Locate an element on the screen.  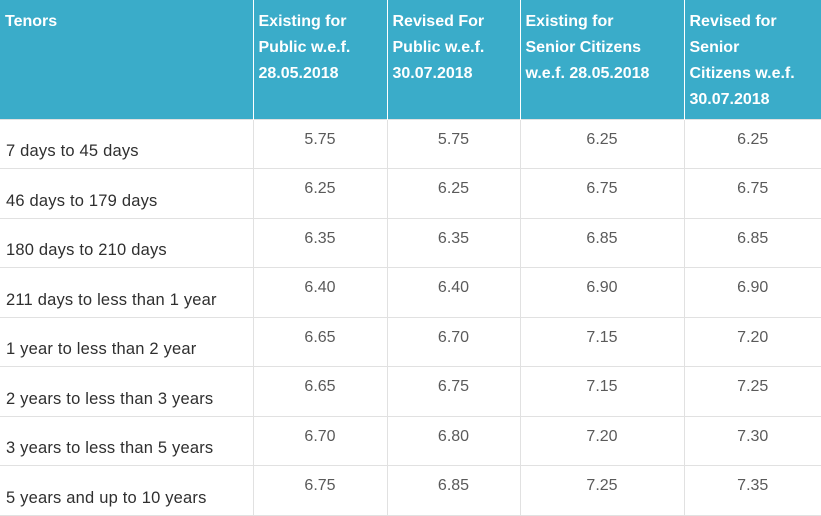
header-line: Citizens w.e.f. is located at coordinates (742, 73).